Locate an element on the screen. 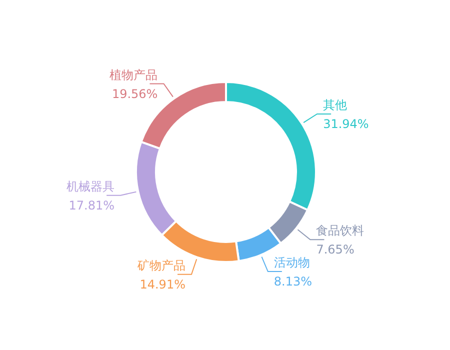 The height and width of the screenshot is (350, 450). data-label: 19.56% is located at coordinates (135, 93).